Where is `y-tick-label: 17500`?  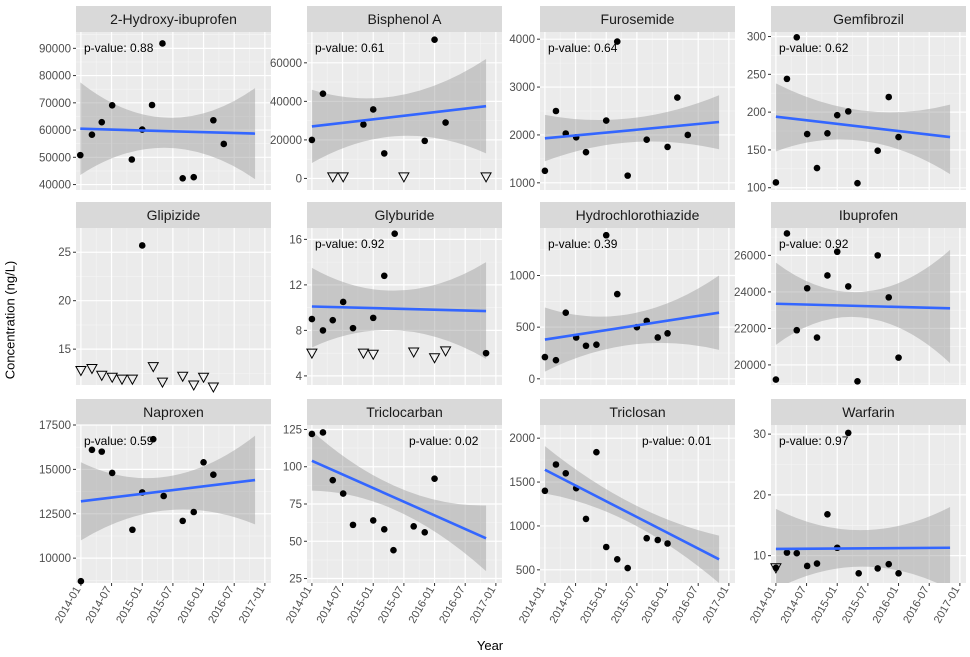
y-tick-label: 17500 is located at coordinates (55, 426).